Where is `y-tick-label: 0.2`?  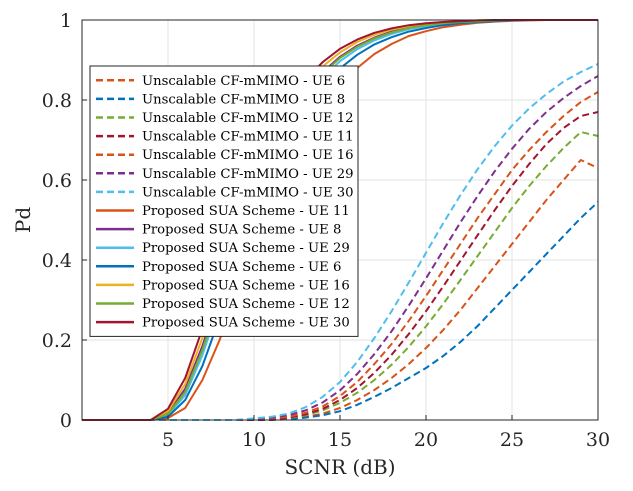 y-tick-label: 0.2 is located at coordinates (57, 341).